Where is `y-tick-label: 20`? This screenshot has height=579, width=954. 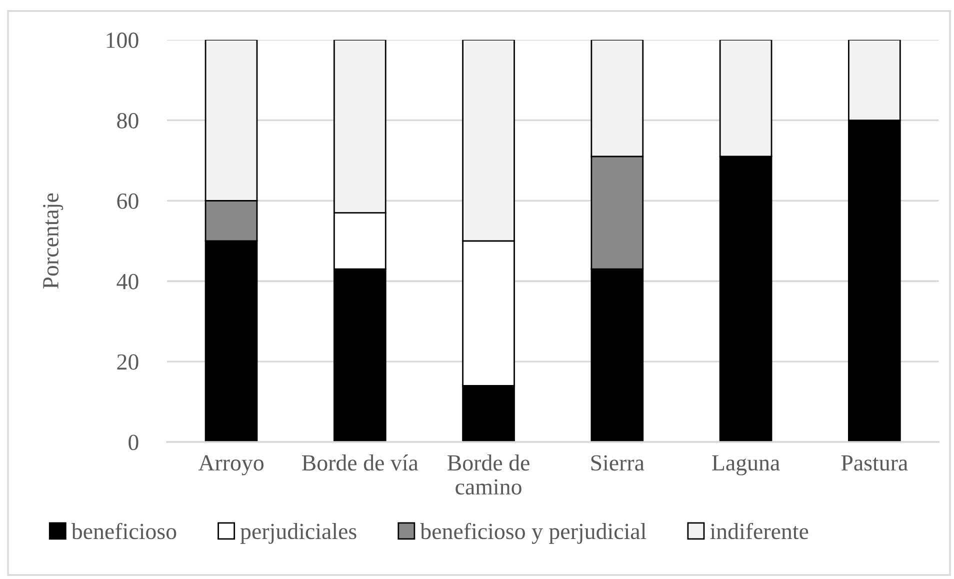
y-tick-label: 20 is located at coordinates (127, 362).